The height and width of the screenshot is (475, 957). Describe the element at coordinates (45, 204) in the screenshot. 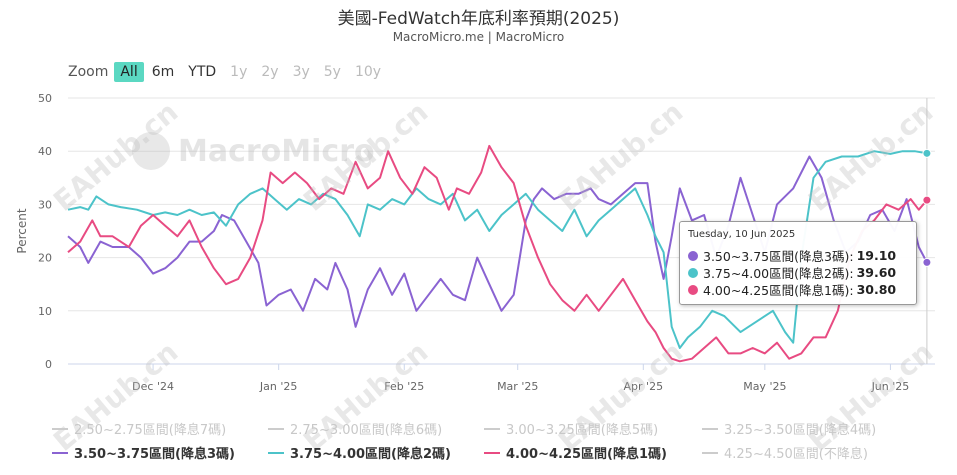

I see `y-tick-label: 30` at that location.